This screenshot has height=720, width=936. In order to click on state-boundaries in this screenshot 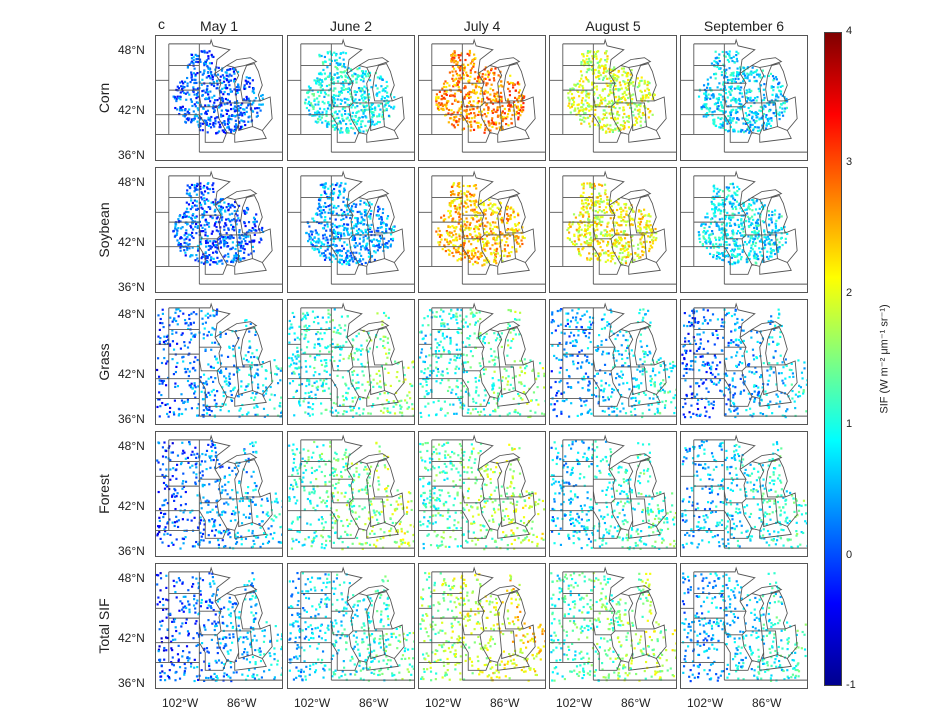, I will do `click(219, 227)`.